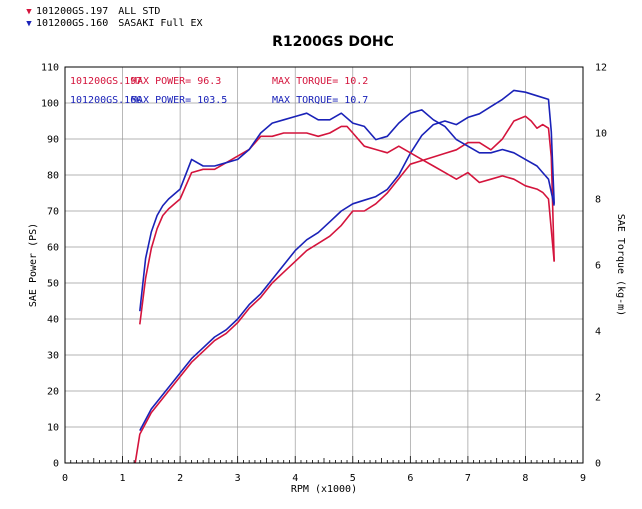 The height and width of the screenshot is (509, 642). What do you see at coordinates (29, 23) in the screenshot?
I see `legend-marker-sasaki: ▼` at bounding box center [29, 23].